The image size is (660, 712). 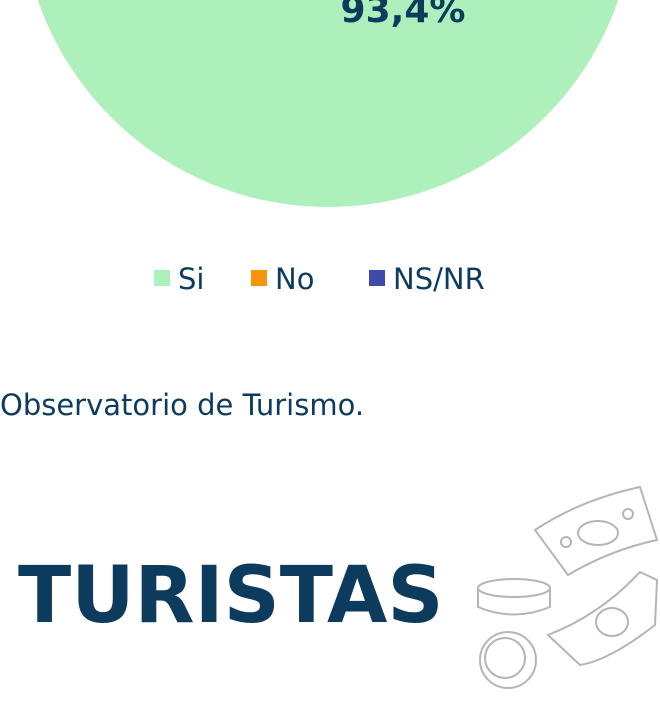 What do you see at coordinates (319, 279) in the screenshot?
I see `legend: Si No NS/NR` at bounding box center [319, 279].